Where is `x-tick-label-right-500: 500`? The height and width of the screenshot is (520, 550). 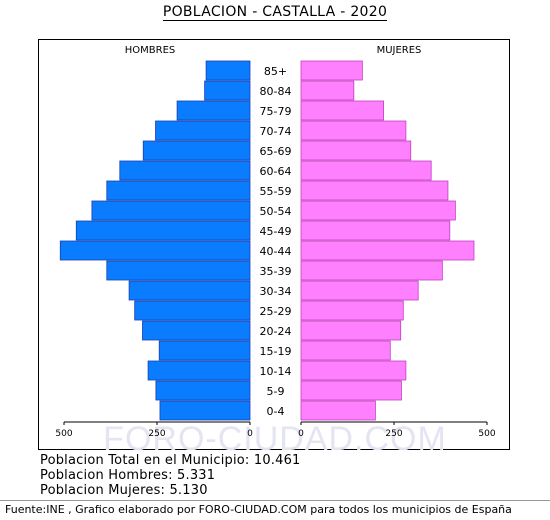 x-tick-label-right-500: 500 is located at coordinates (486, 434).